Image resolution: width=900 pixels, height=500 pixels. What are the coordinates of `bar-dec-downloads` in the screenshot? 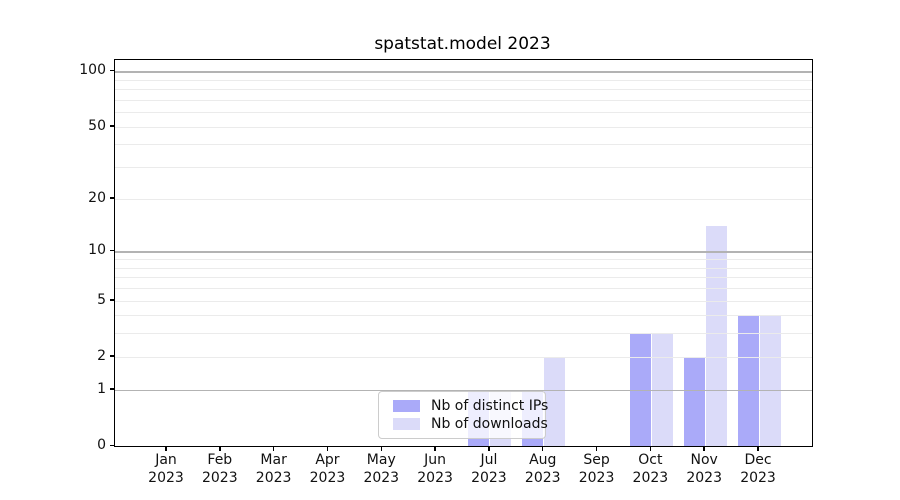 It's located at (770, 380).